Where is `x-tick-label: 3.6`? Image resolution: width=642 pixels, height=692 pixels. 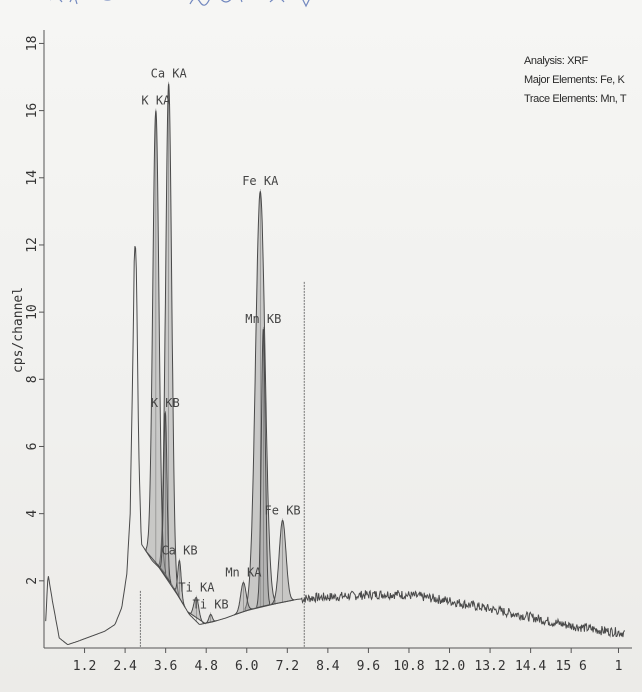 x-tick-label: 3.6 is located at coordinates (165, 666).